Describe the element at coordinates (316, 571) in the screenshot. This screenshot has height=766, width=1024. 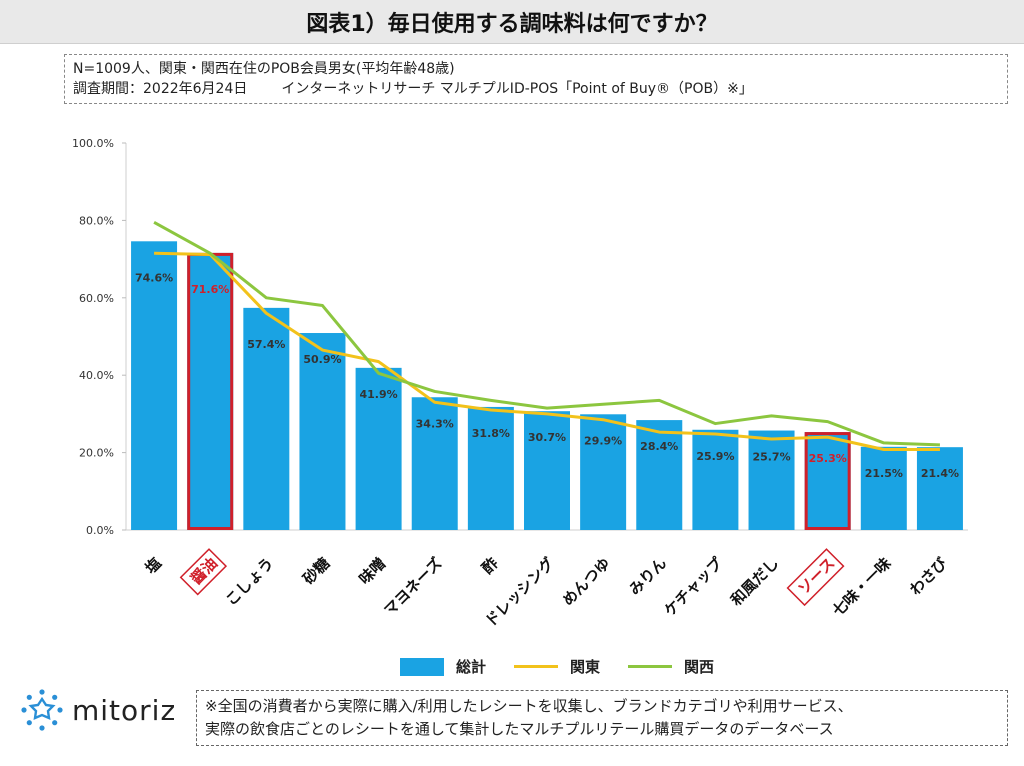
I see `category-label: 砂糖` at that location.